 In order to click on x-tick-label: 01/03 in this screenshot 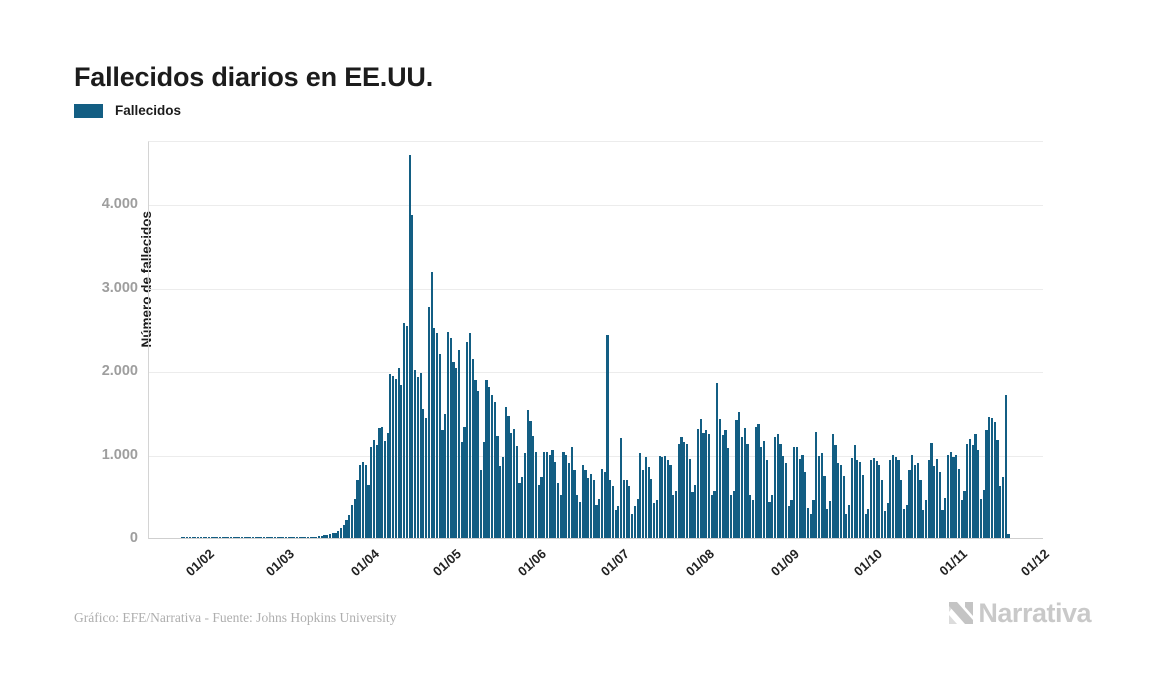, I will do `click(279, 562)`.